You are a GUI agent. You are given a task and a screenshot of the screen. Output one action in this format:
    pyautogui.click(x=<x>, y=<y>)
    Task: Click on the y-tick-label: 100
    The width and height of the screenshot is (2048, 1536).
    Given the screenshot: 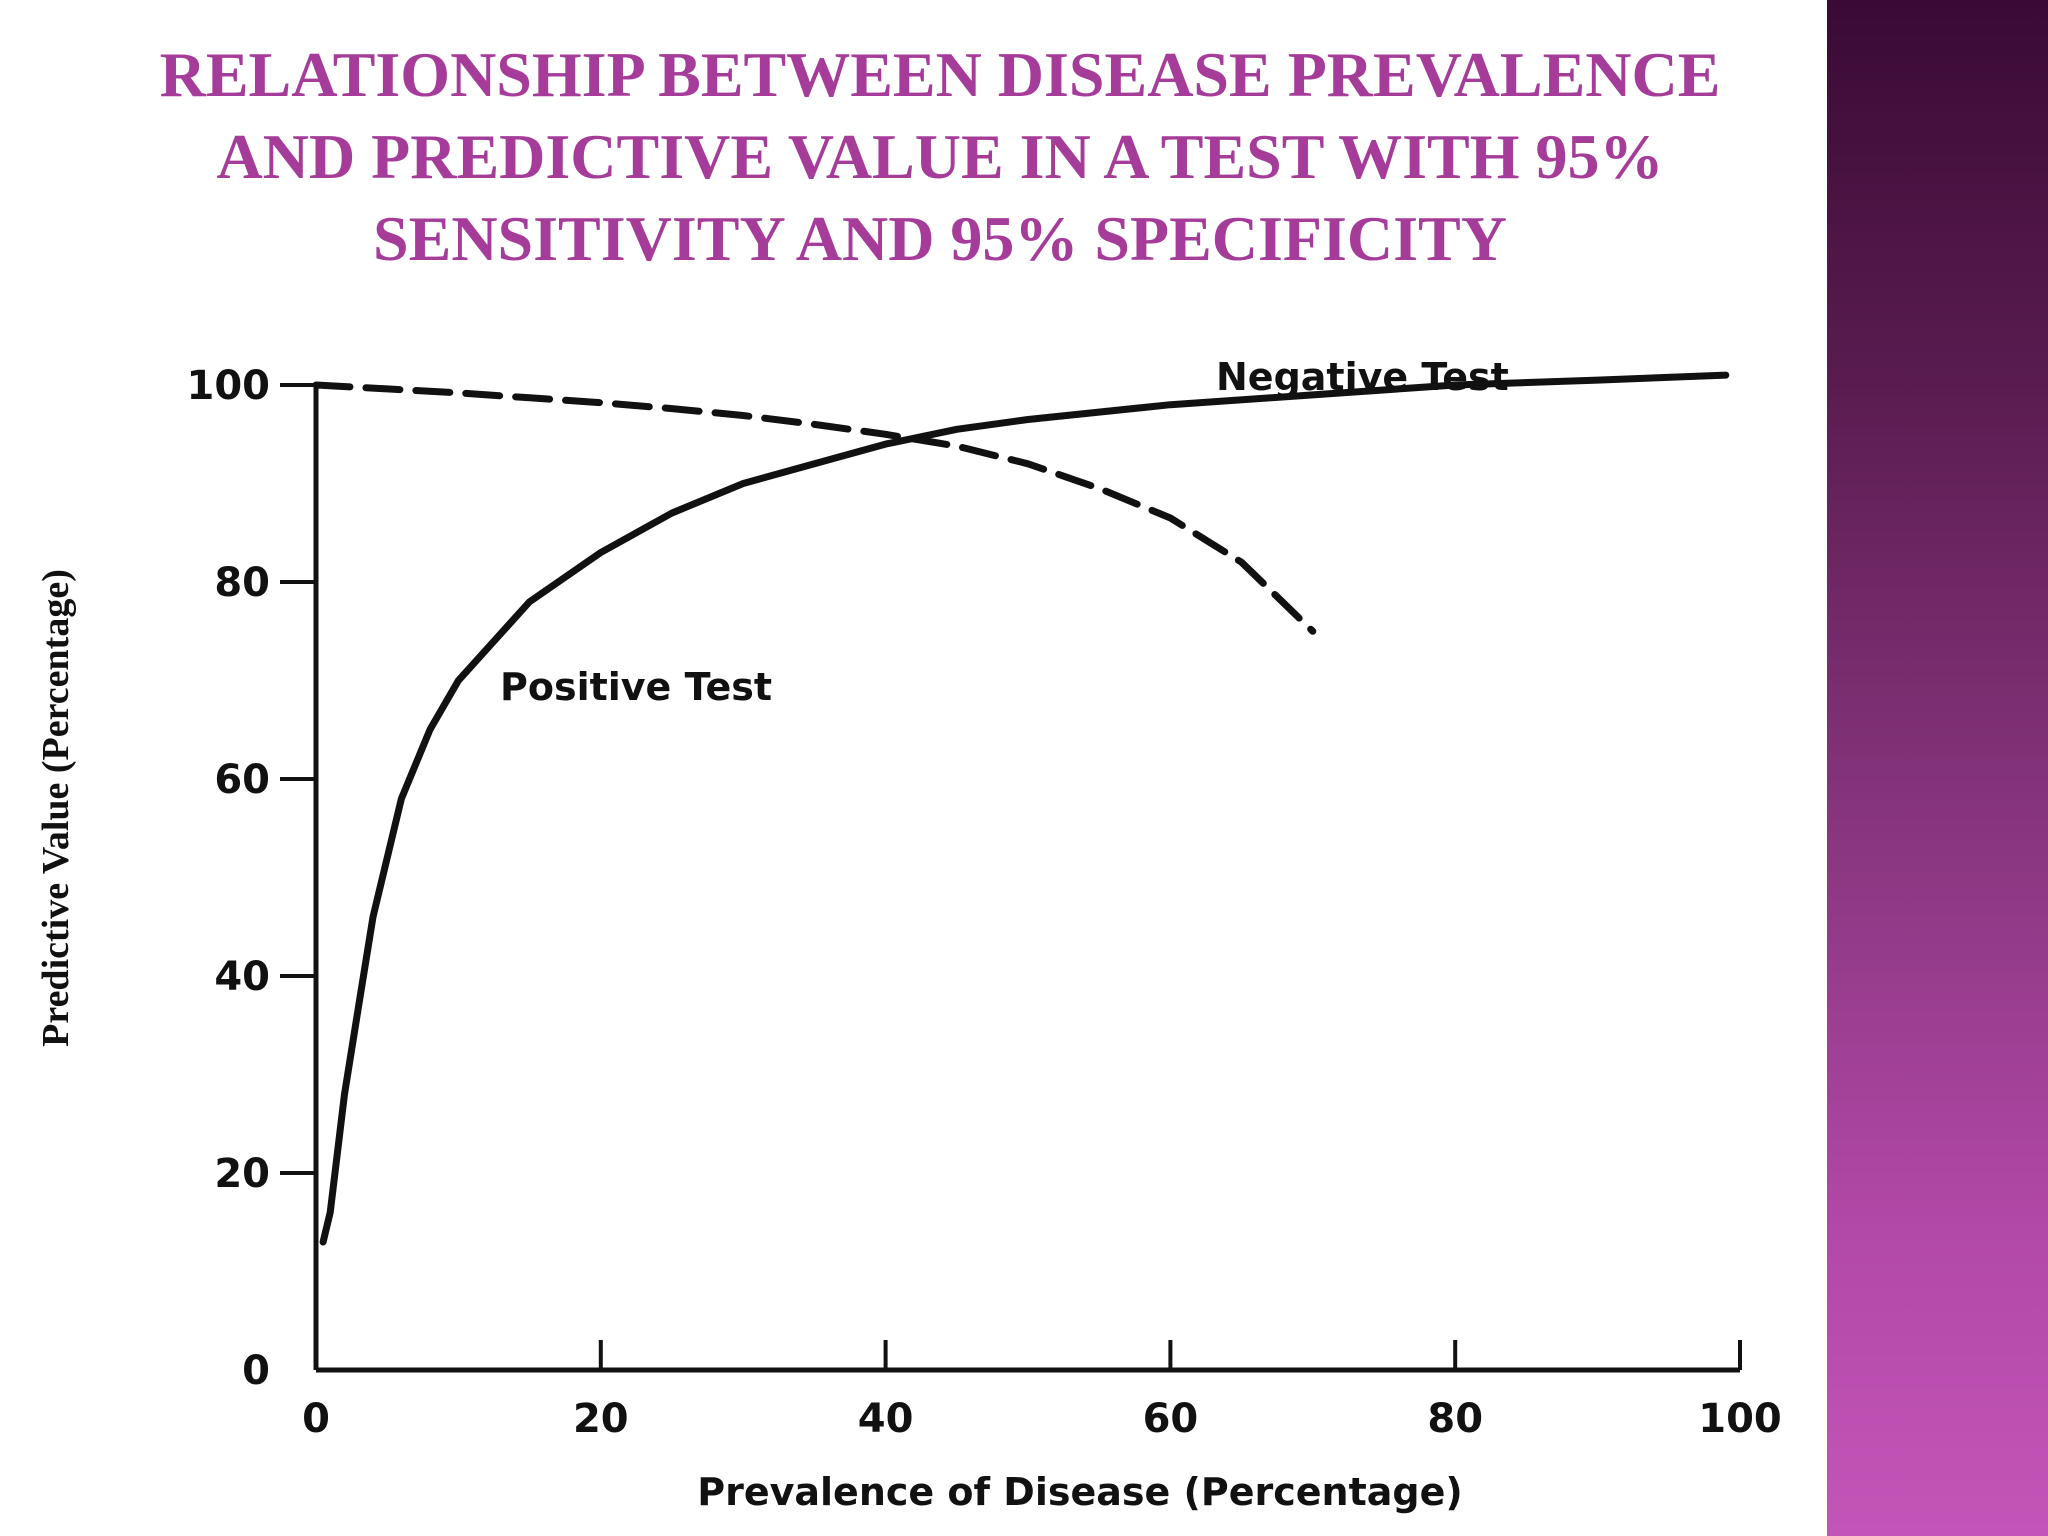 What is the action you would take?
    pyautogui.click(x=229, y=386)
    